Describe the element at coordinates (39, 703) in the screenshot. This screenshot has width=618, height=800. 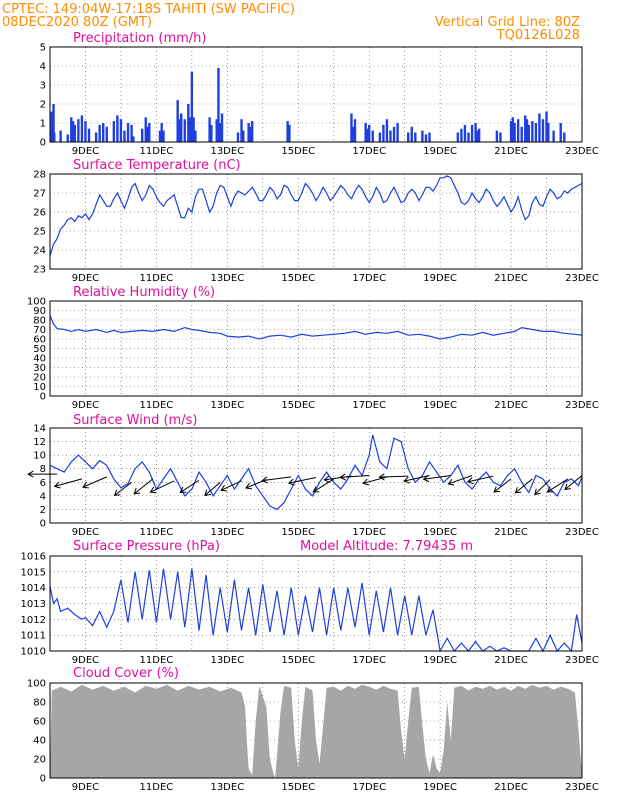
I see `y-tick-label: 80` at that location.